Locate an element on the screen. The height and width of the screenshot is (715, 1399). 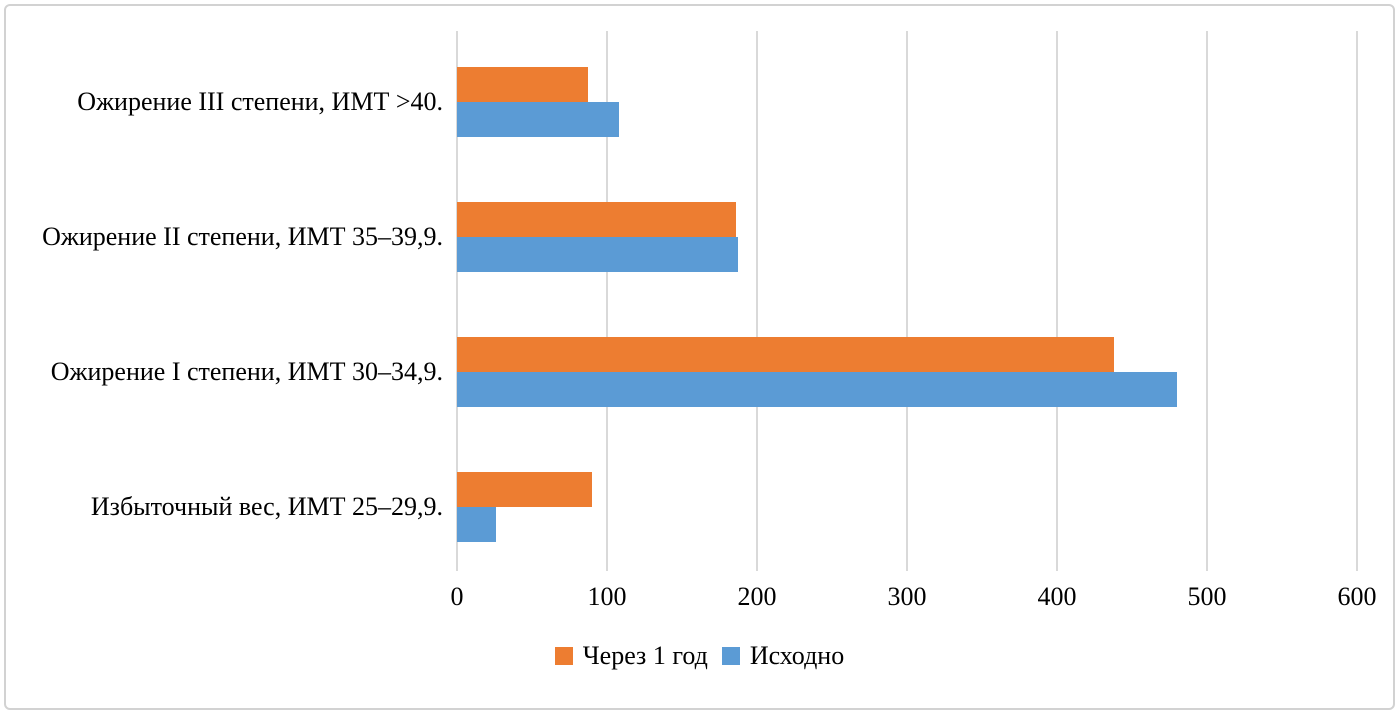
legend-label-baseline: Исходно is located at coordinates (797, 655).